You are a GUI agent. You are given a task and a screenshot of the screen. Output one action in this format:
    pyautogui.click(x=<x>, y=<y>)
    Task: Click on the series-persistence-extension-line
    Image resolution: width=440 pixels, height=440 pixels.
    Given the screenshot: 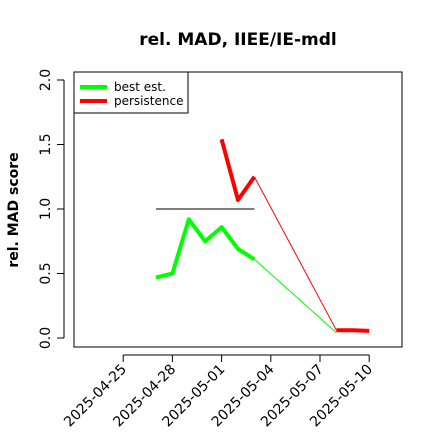 What is the action you would take?
    pyautogui.click(x=295, y=253)
    